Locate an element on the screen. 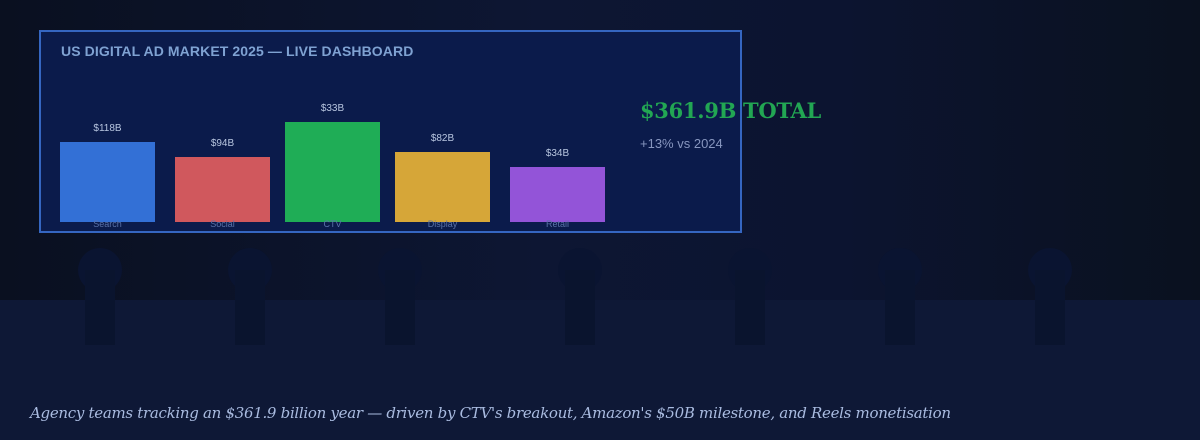 This screenshot has width=1200, height=440. yoy-change: +13% vs 2024 is located at coordinates (681, 143).